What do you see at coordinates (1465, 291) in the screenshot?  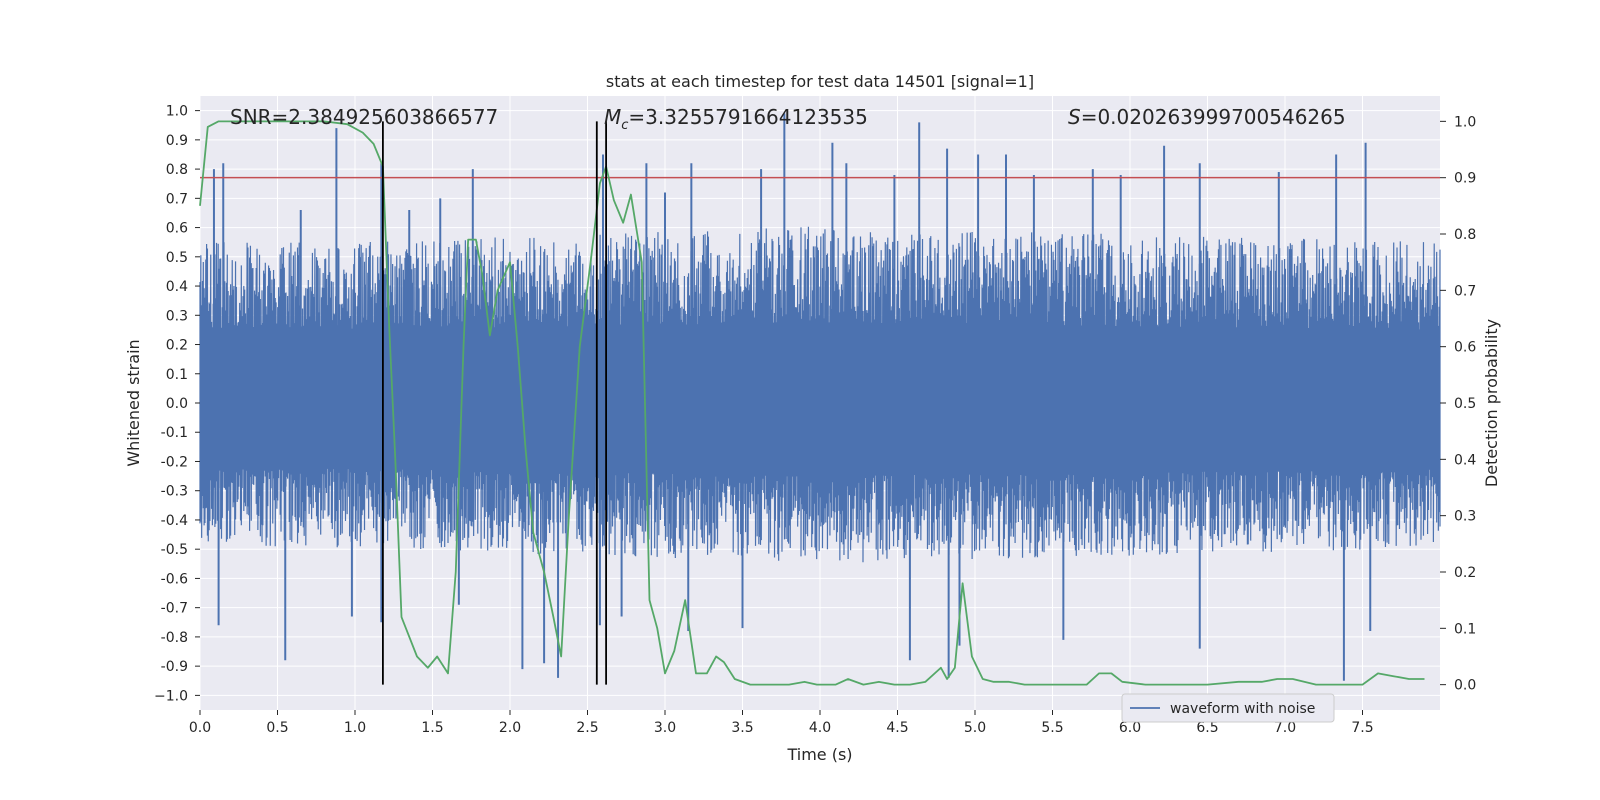 I see `y2-tick-label: 0.7` at bounding box center [1465, 291].